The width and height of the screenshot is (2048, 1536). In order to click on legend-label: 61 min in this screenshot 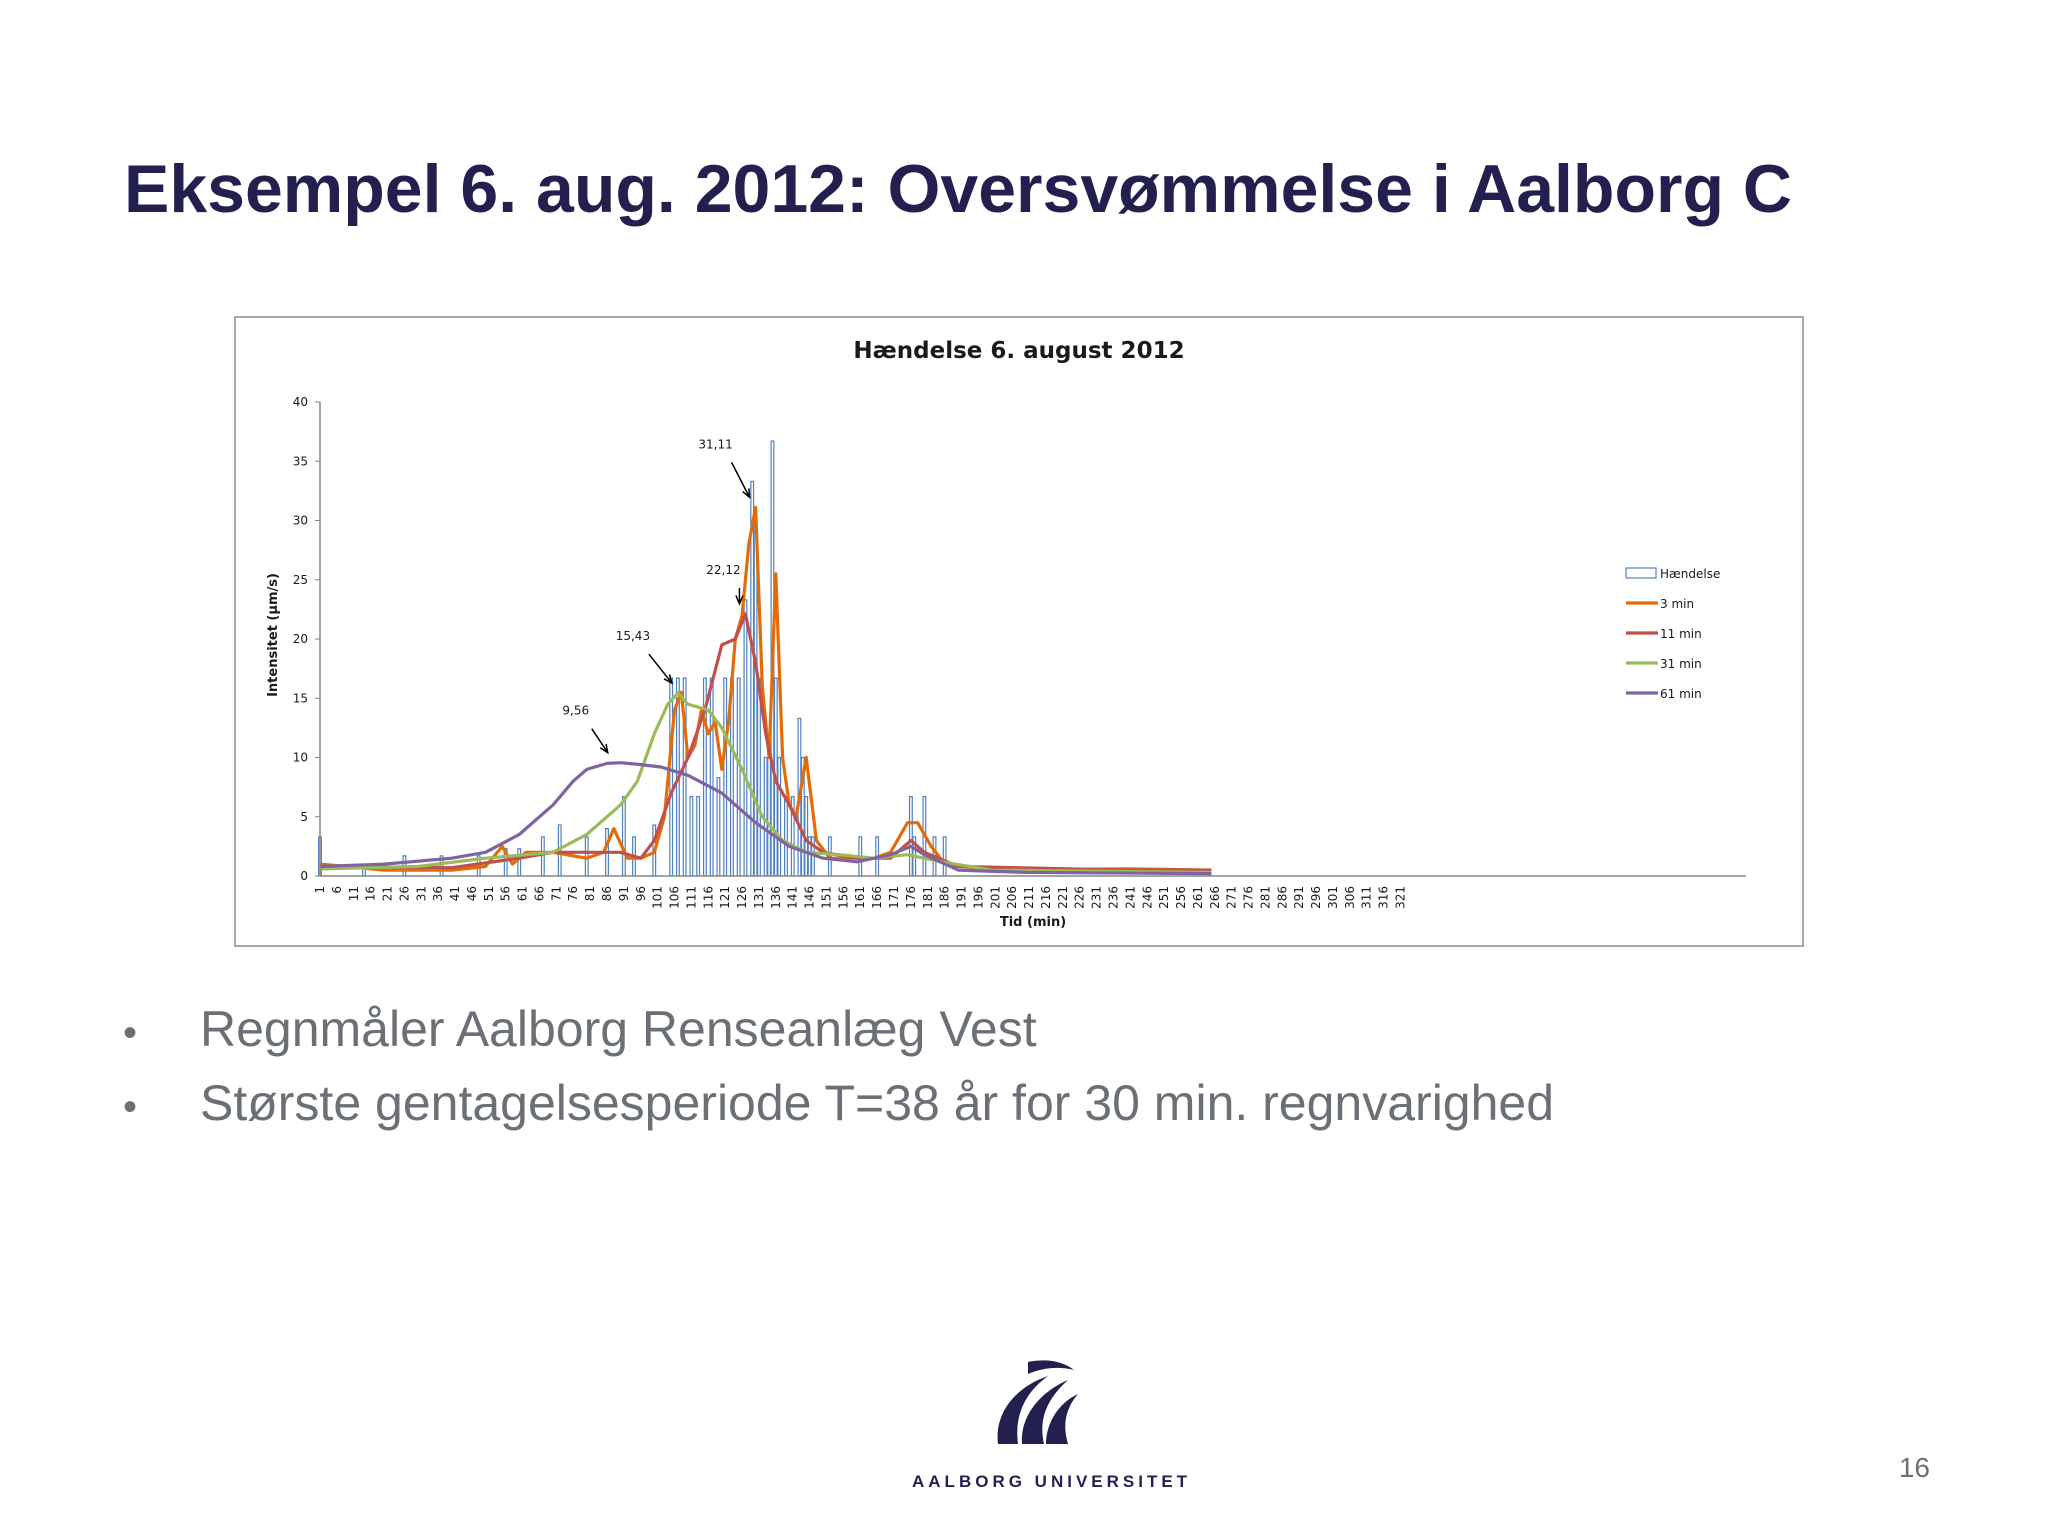, I will do `click(1681, 694)`.